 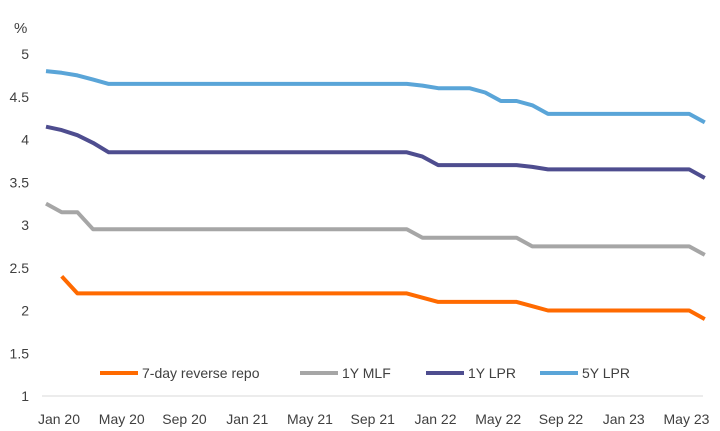 I want to click on y-axis-ticks: 1 1.5 2 2.5 3 3.5 4 4.5 5, so click(x=20, y=225).